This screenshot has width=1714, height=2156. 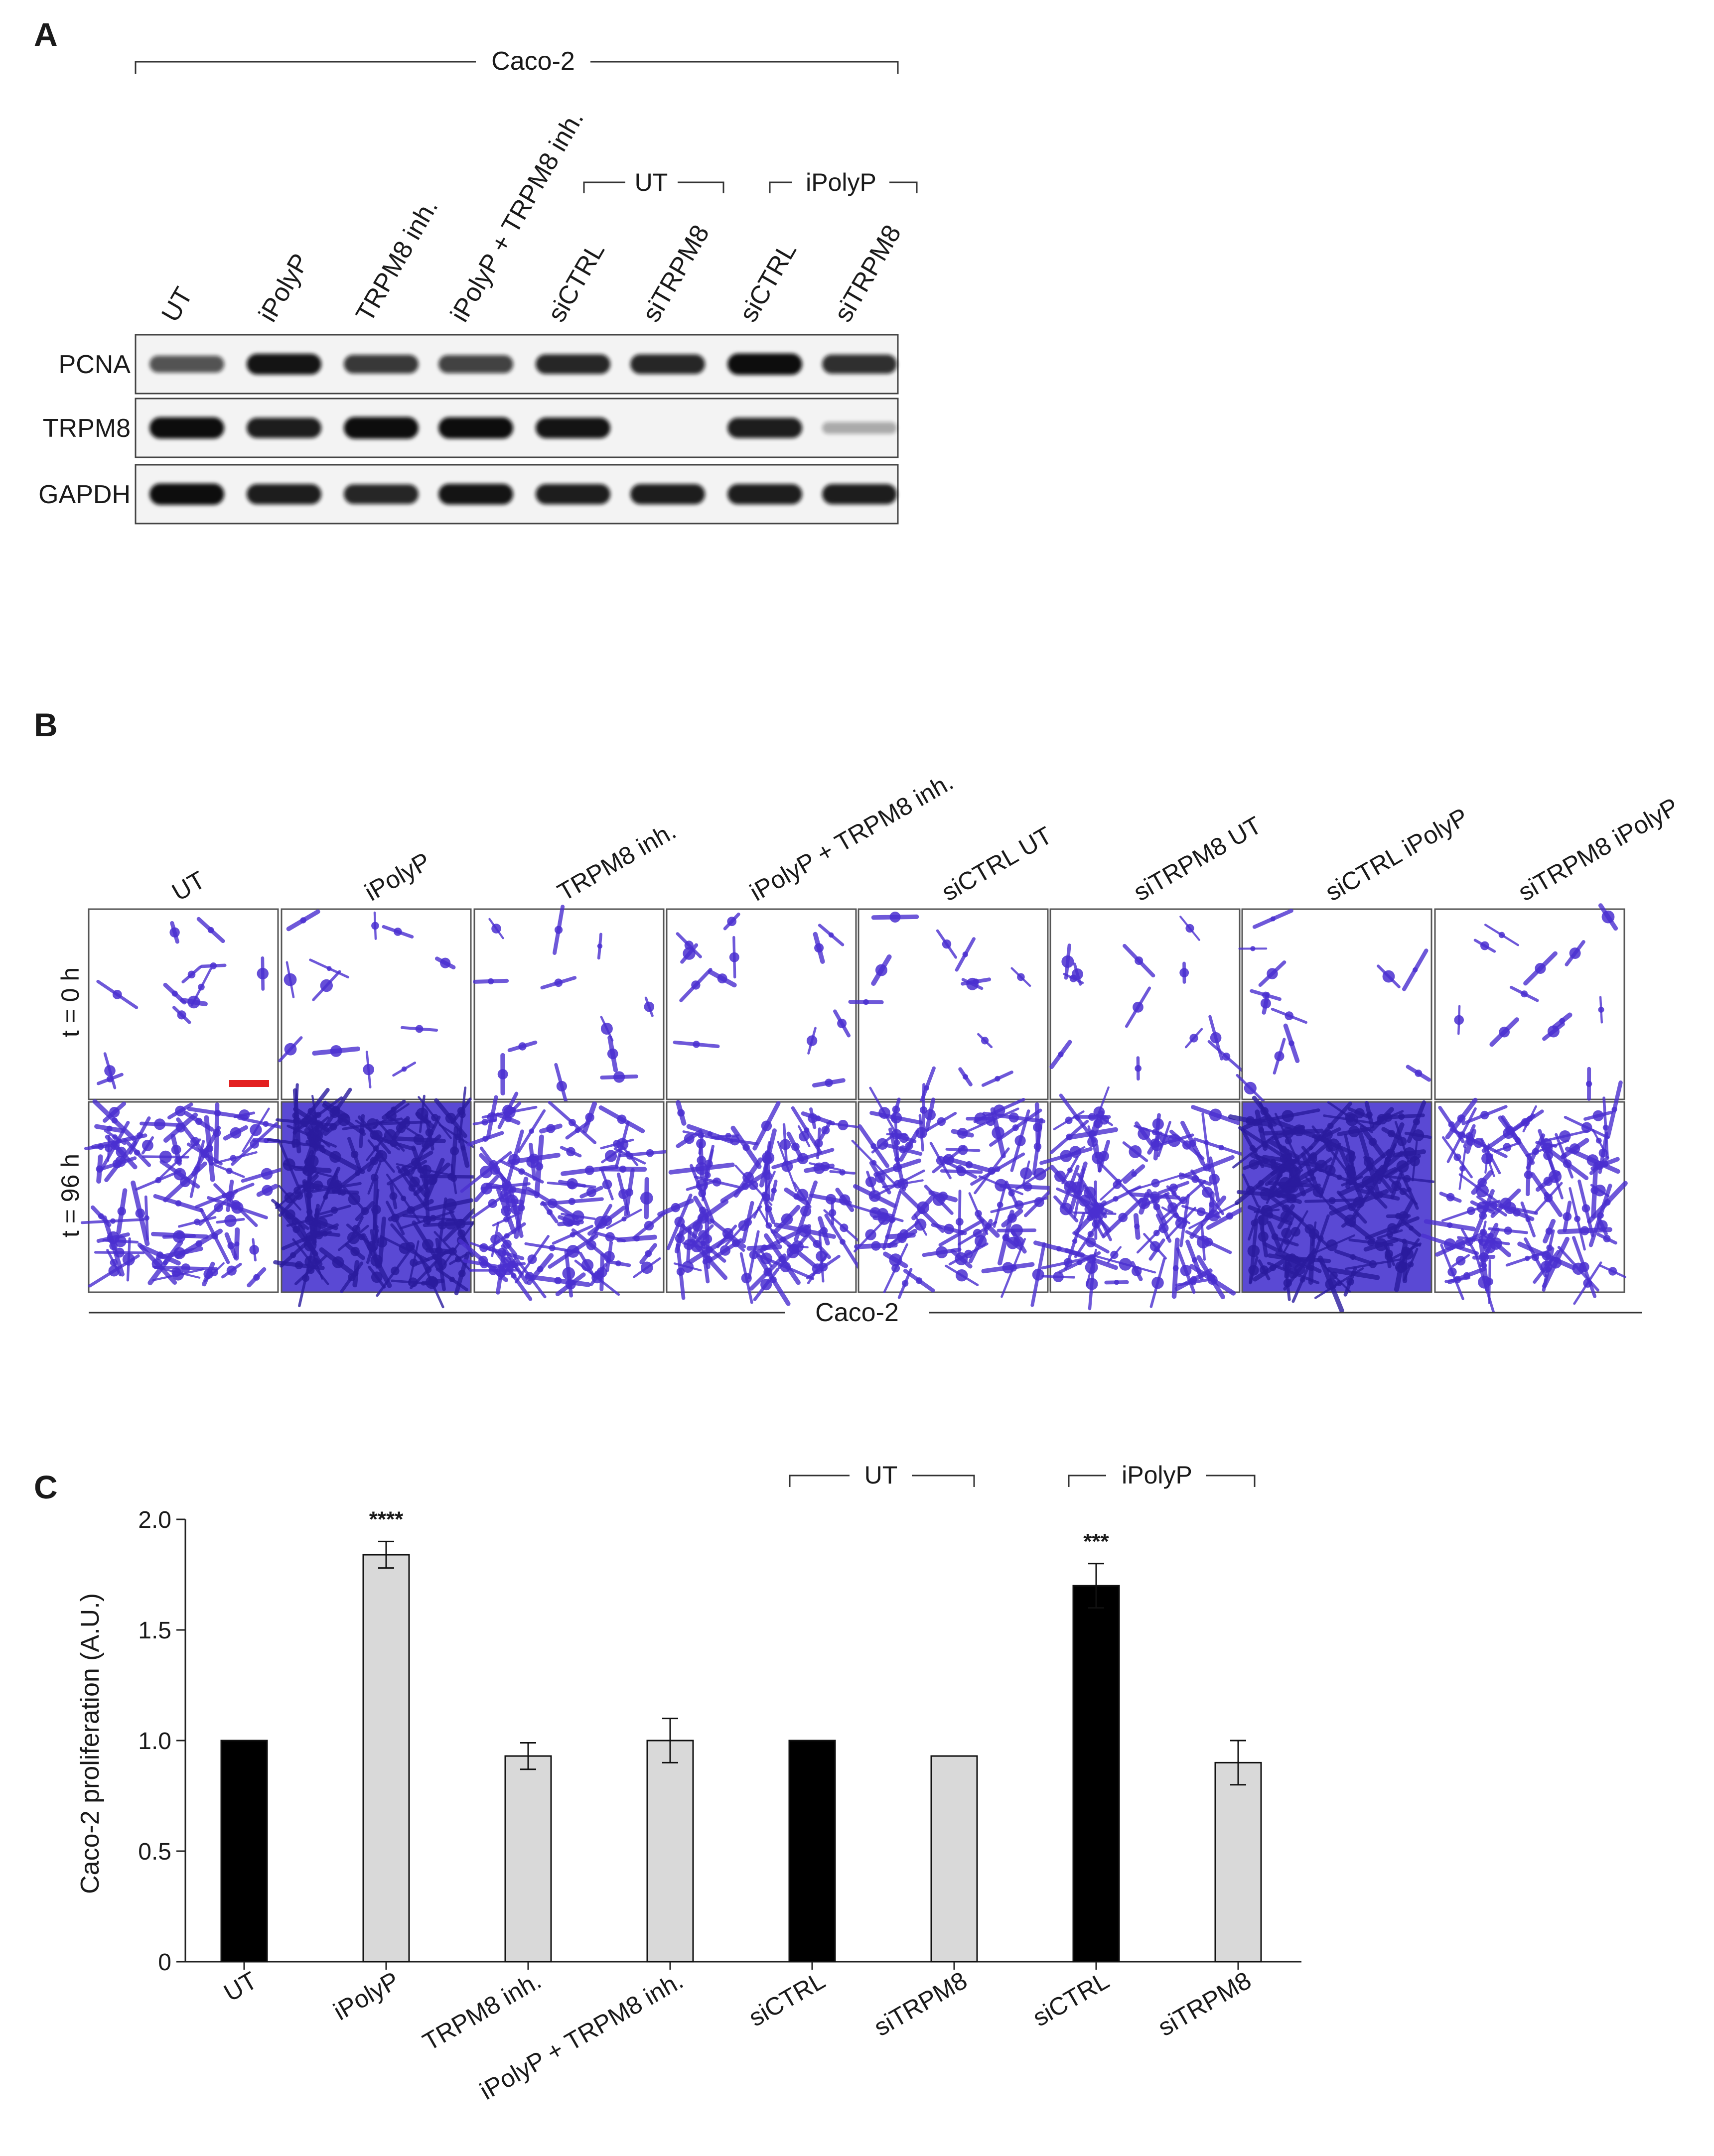 What do you see at coordinates (70, 1195) in the screenshot?
I see `row-label-96h: t = 96 h` at bounding box center [70, 1195].